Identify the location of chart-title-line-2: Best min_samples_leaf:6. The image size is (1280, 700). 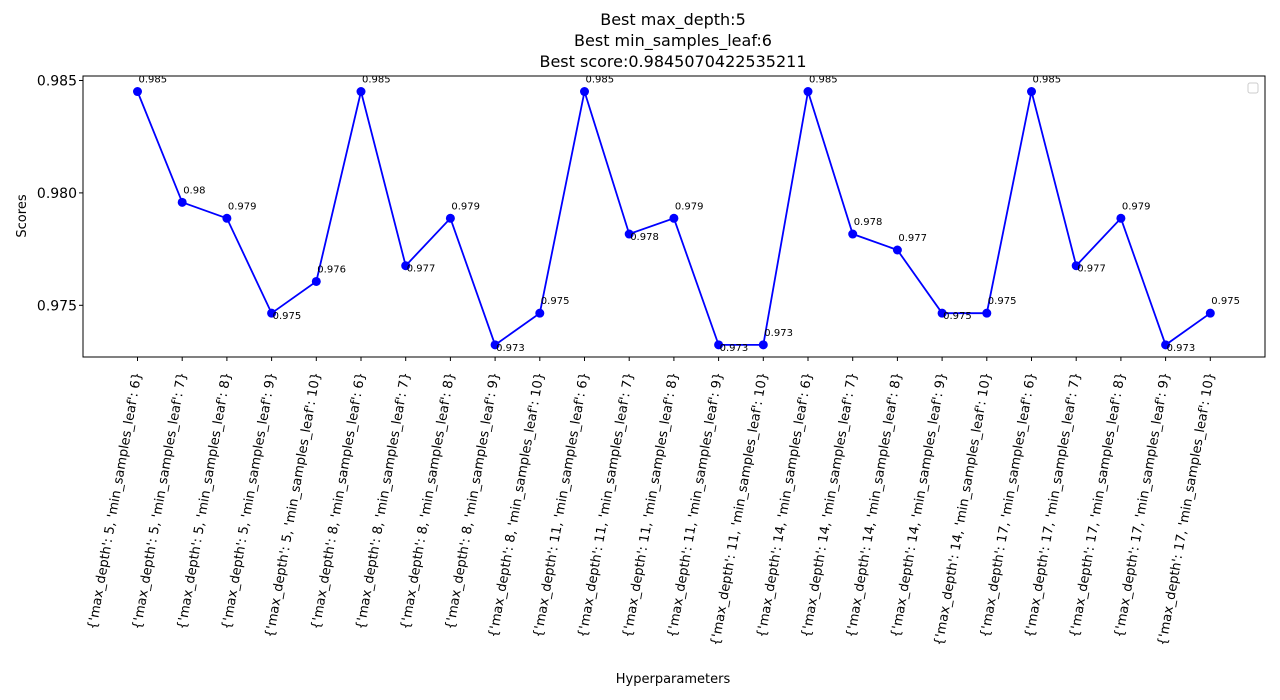
(673, 41).